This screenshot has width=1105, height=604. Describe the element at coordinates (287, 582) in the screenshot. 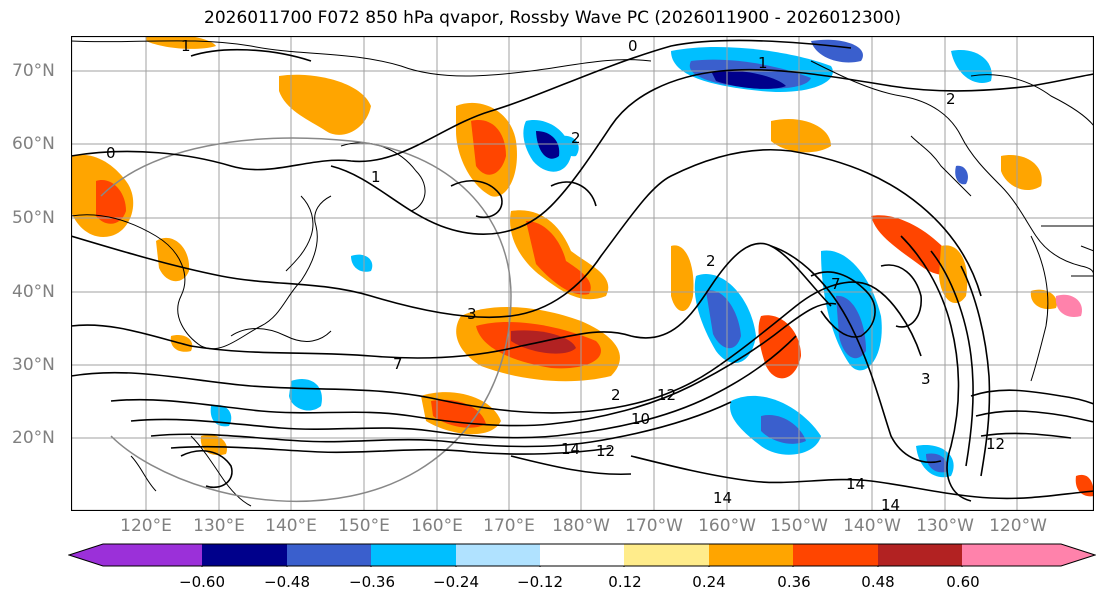

I see `colorbar-tick-label: −0.48` at that location.